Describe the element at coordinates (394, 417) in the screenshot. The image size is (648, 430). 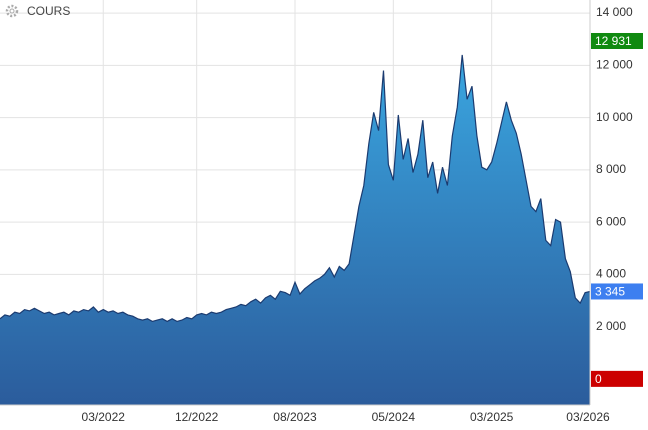
I see `x-tick-label: 05/2024` at that location.